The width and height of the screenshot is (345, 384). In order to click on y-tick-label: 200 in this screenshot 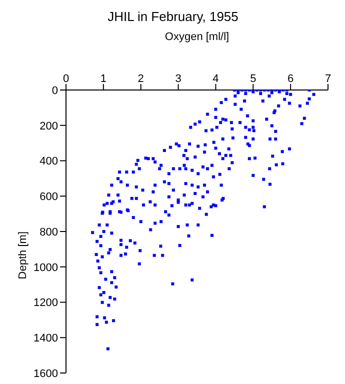, I will do `click(49, 126)`.